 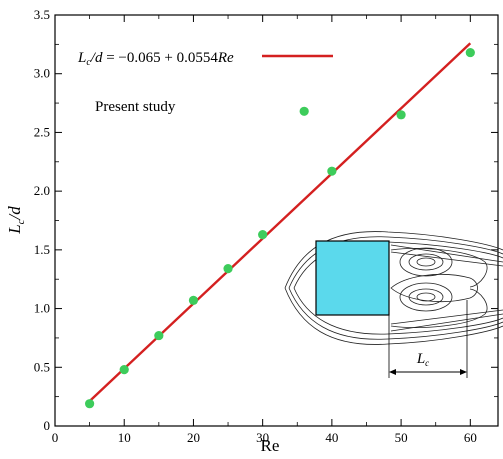 I want to click on flow-inset-diagram: Lc, so click(x=393, y=304).